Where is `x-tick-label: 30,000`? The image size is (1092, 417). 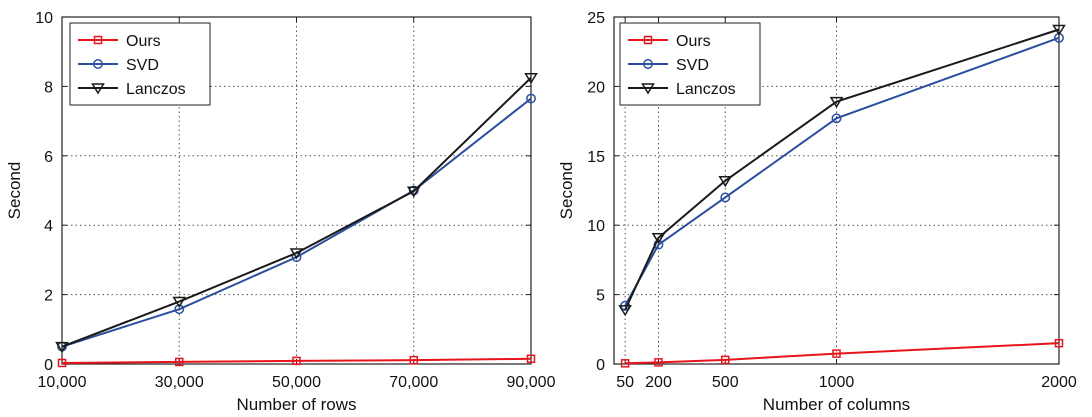 x-tick-label: 30,000 is located at coordinates (179, 382).